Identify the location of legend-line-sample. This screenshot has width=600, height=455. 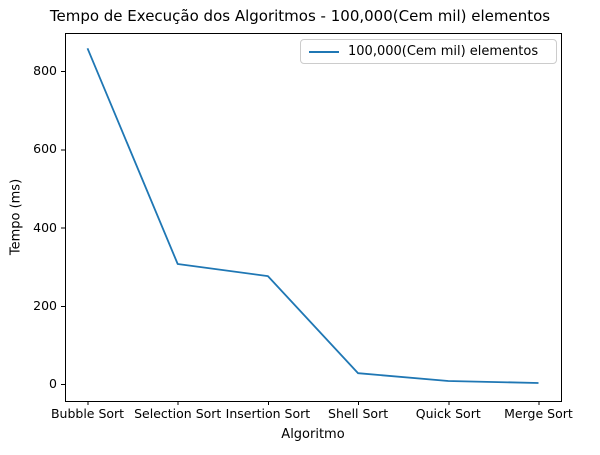
(324, 51).